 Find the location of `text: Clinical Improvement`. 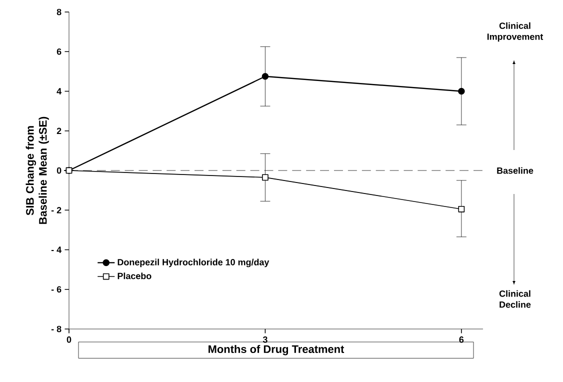

text: Clinical Improvement is located at coordinates (515, 32).